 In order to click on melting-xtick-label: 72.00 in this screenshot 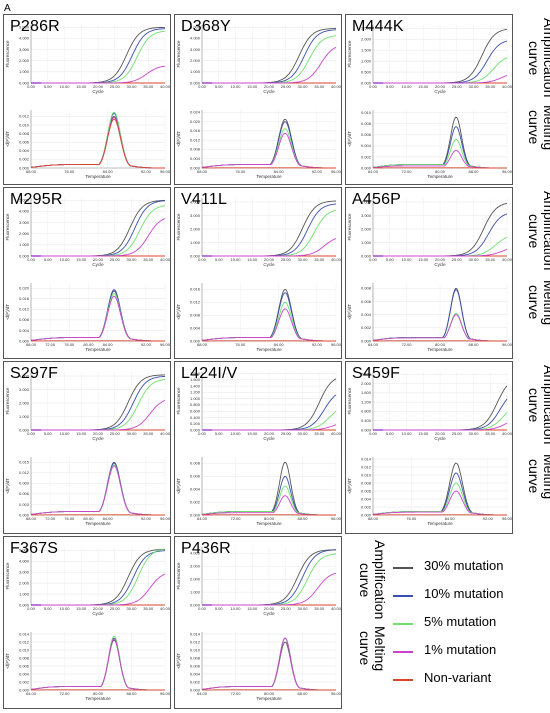, I will do `click(406, 171)`.